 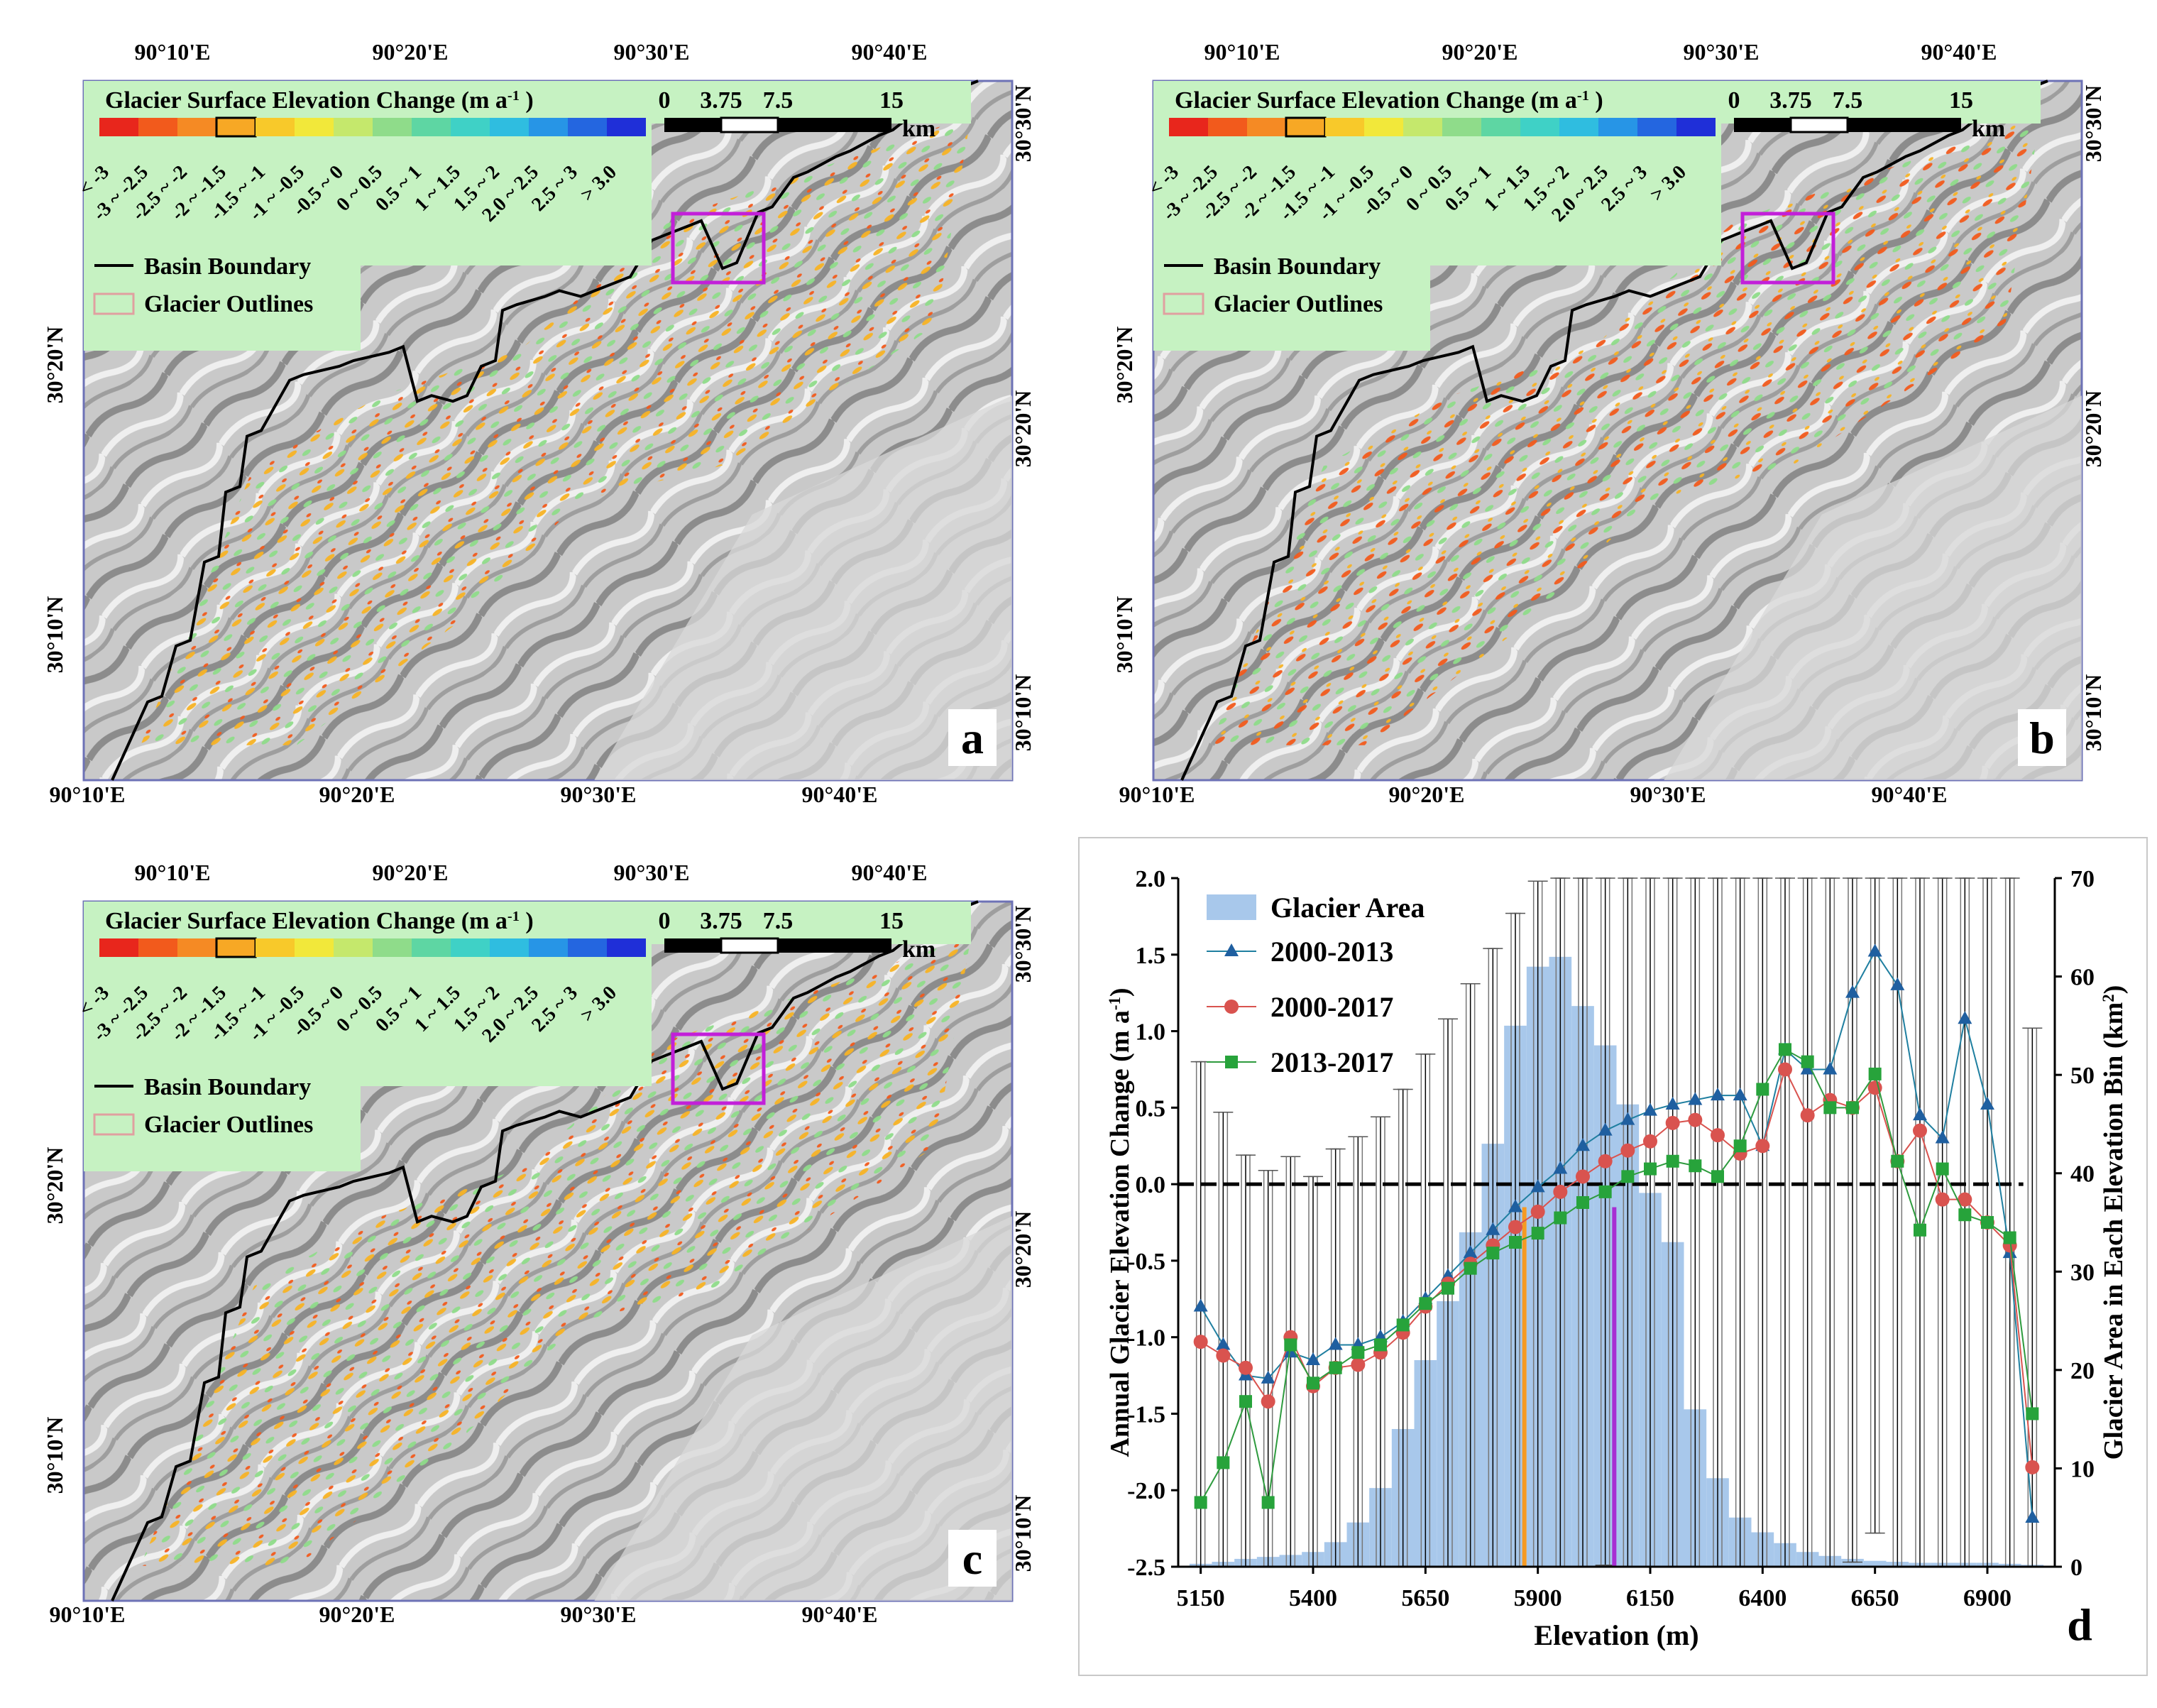 I want to click on y-tick-label: 2.0, so click(x=1151, y=879).